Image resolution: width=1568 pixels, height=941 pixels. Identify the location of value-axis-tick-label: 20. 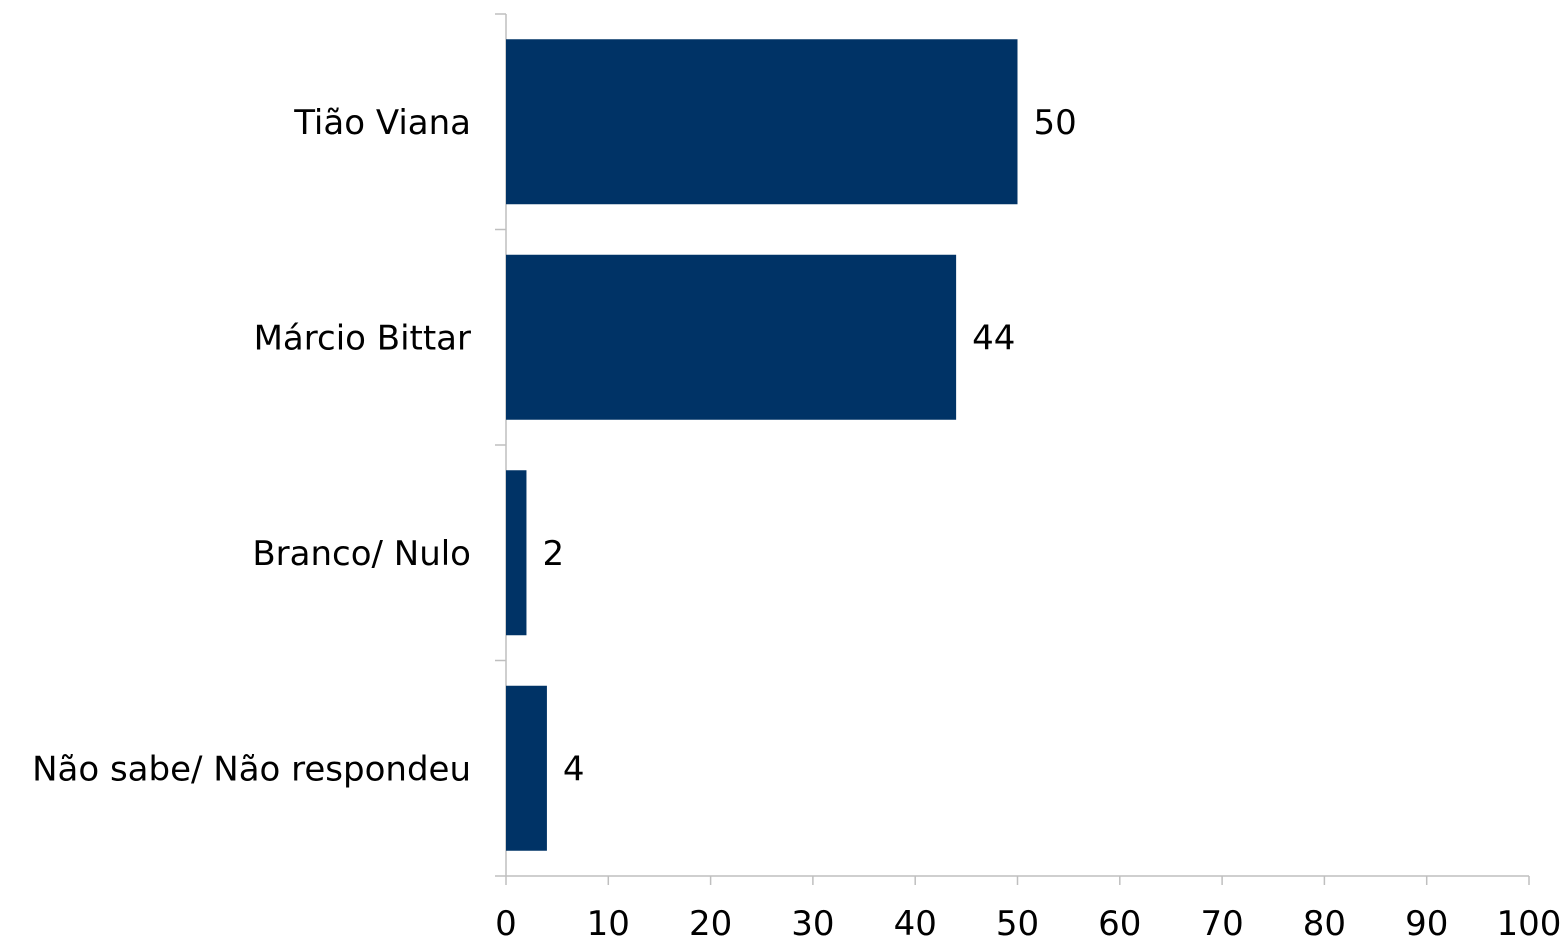
(710, 922).